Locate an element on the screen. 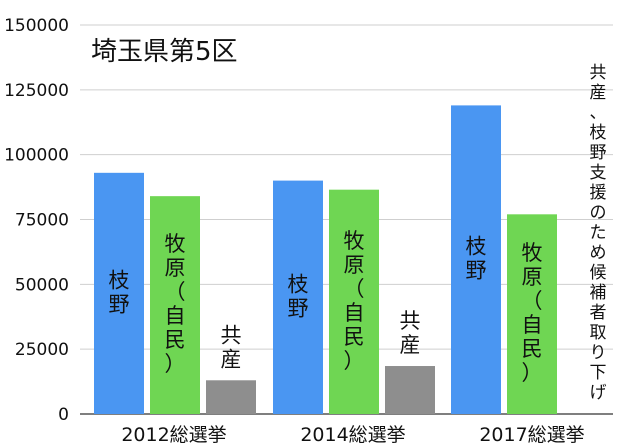 This screenshot has height=447, width=620. y-tick-label: 125000 is located at coordinates (36, 91).